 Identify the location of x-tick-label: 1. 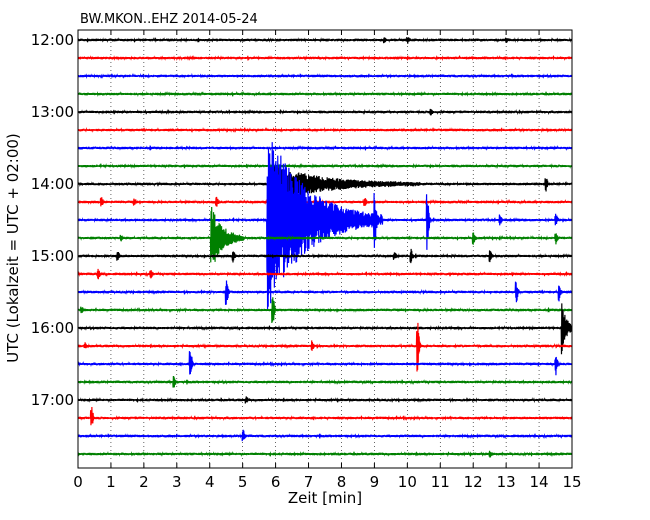
(111, 482).